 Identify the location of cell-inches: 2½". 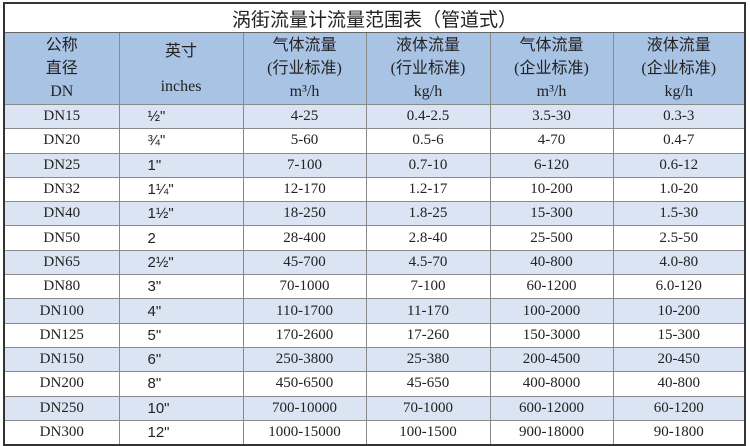
(181, 262).